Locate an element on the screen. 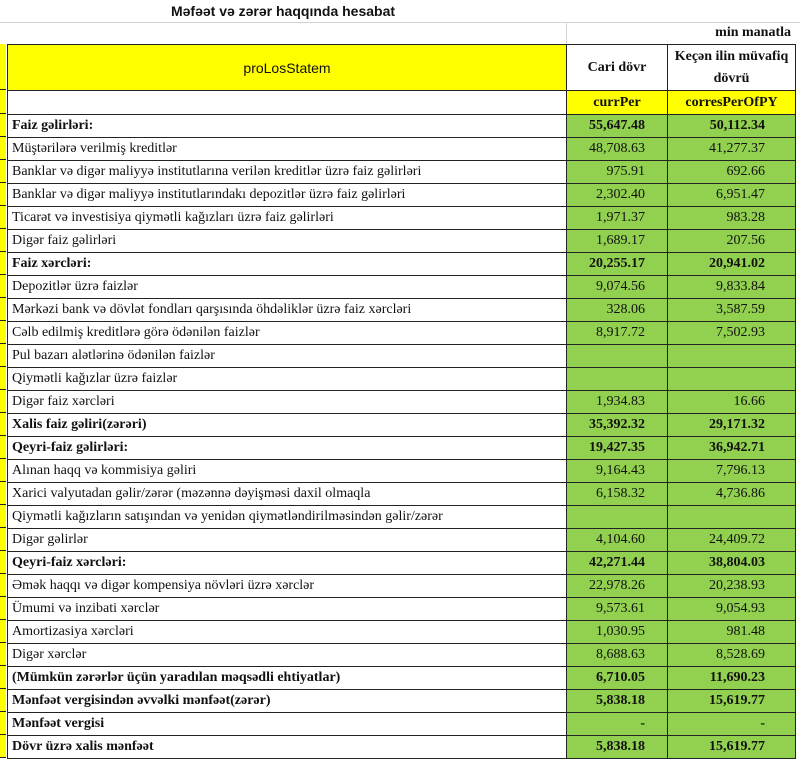 The width and height of the screenshot is (800, 771). current-period-value: 9,573.61 is located at coordinates (617, 609).